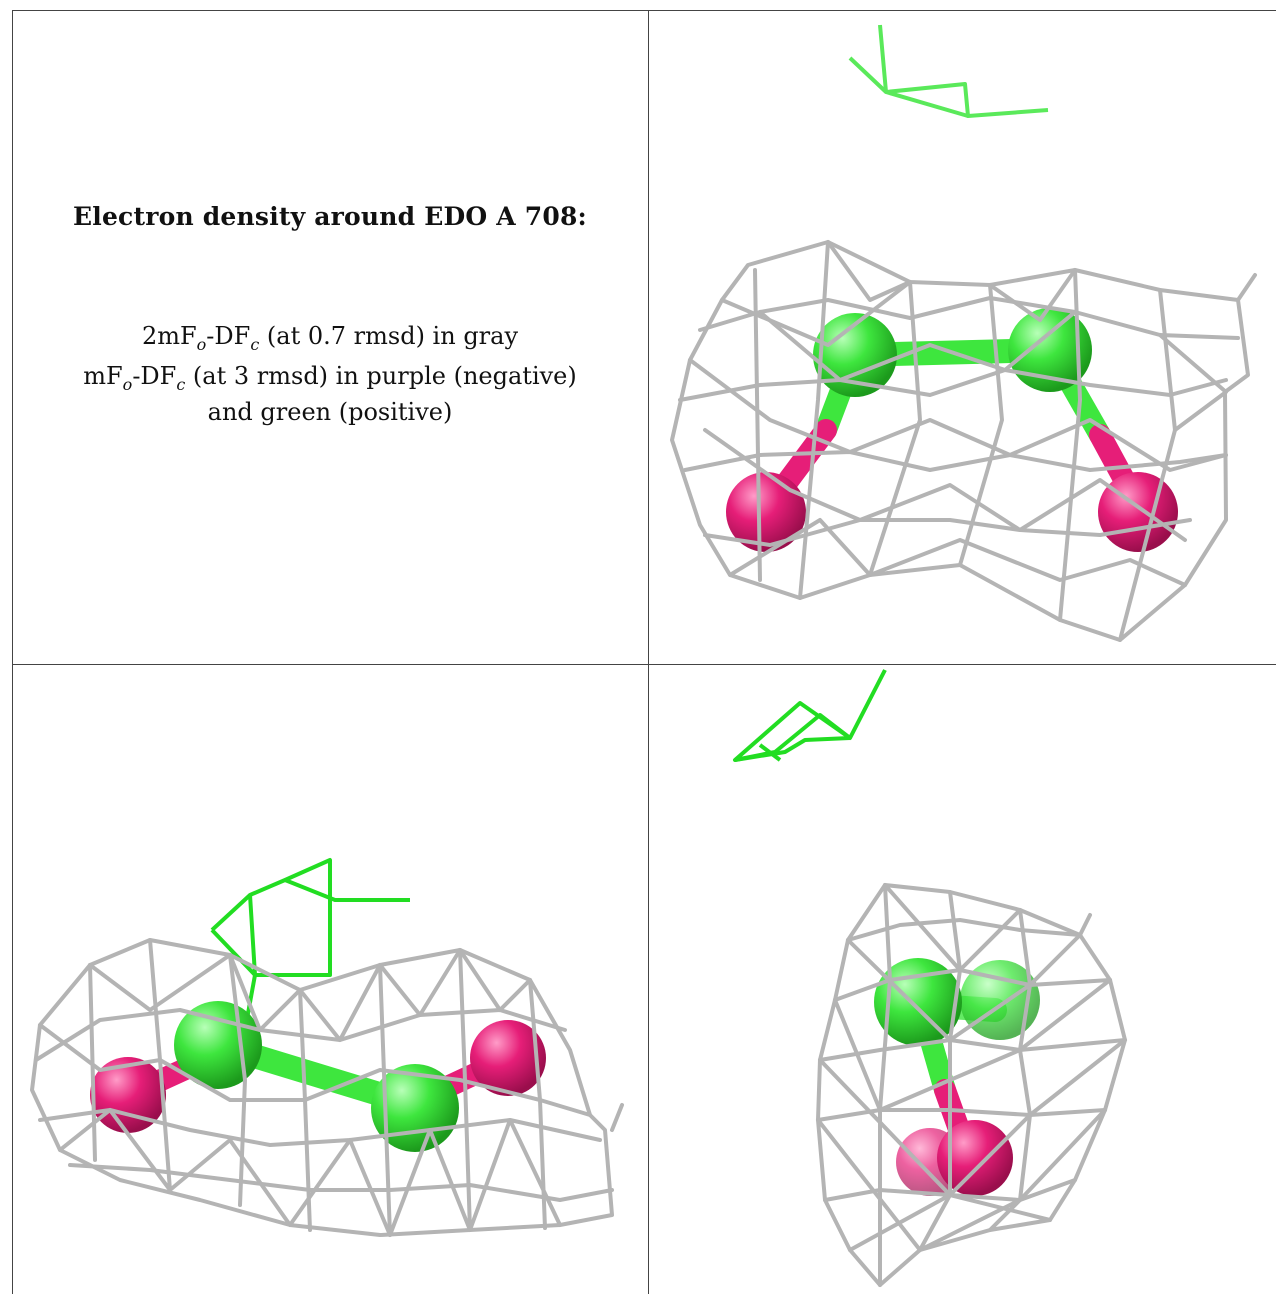 The width and height of the screenshot is (1276, 1294). What do you see at coordinates (330, 216) in the screenshot?
I see `caption-title: Electron density around EDO A 708:` at bounding box center [330, 216].